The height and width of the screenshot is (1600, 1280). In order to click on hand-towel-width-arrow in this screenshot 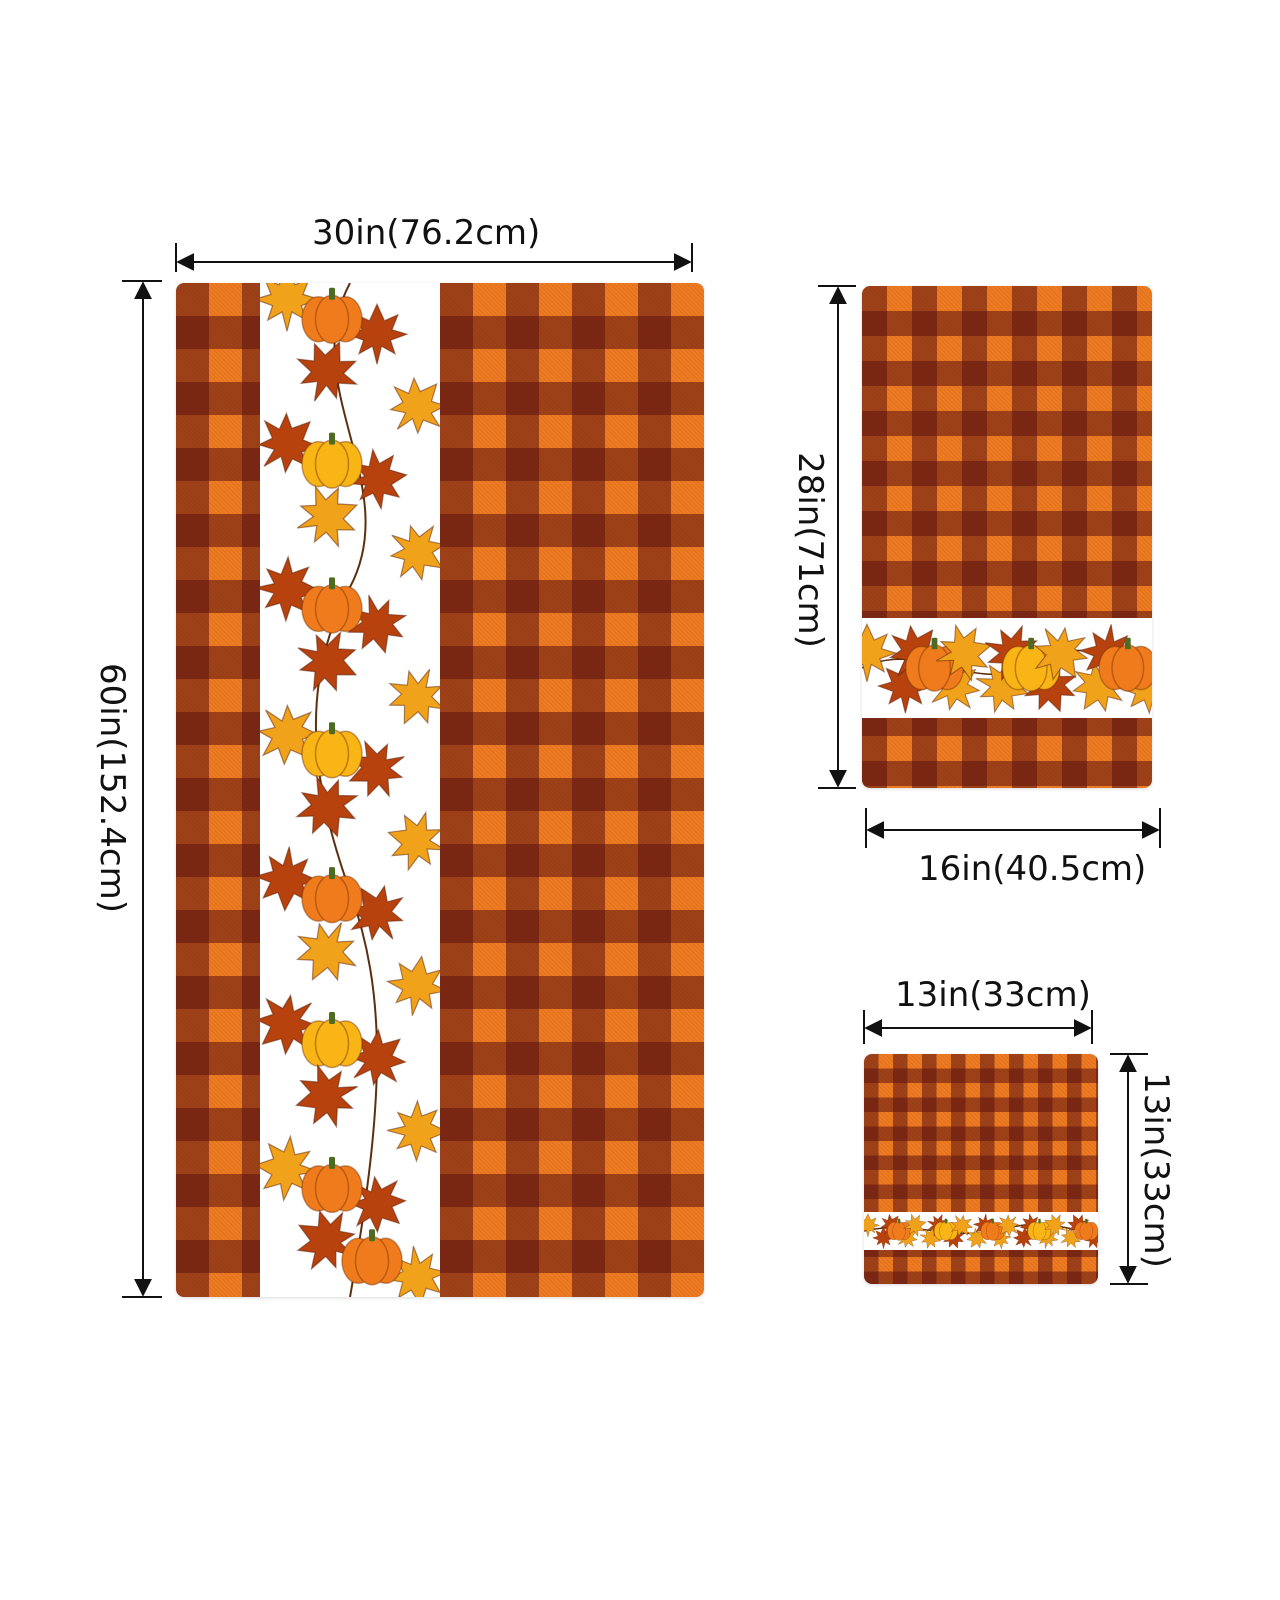, I will do `click(1013, 828)`.